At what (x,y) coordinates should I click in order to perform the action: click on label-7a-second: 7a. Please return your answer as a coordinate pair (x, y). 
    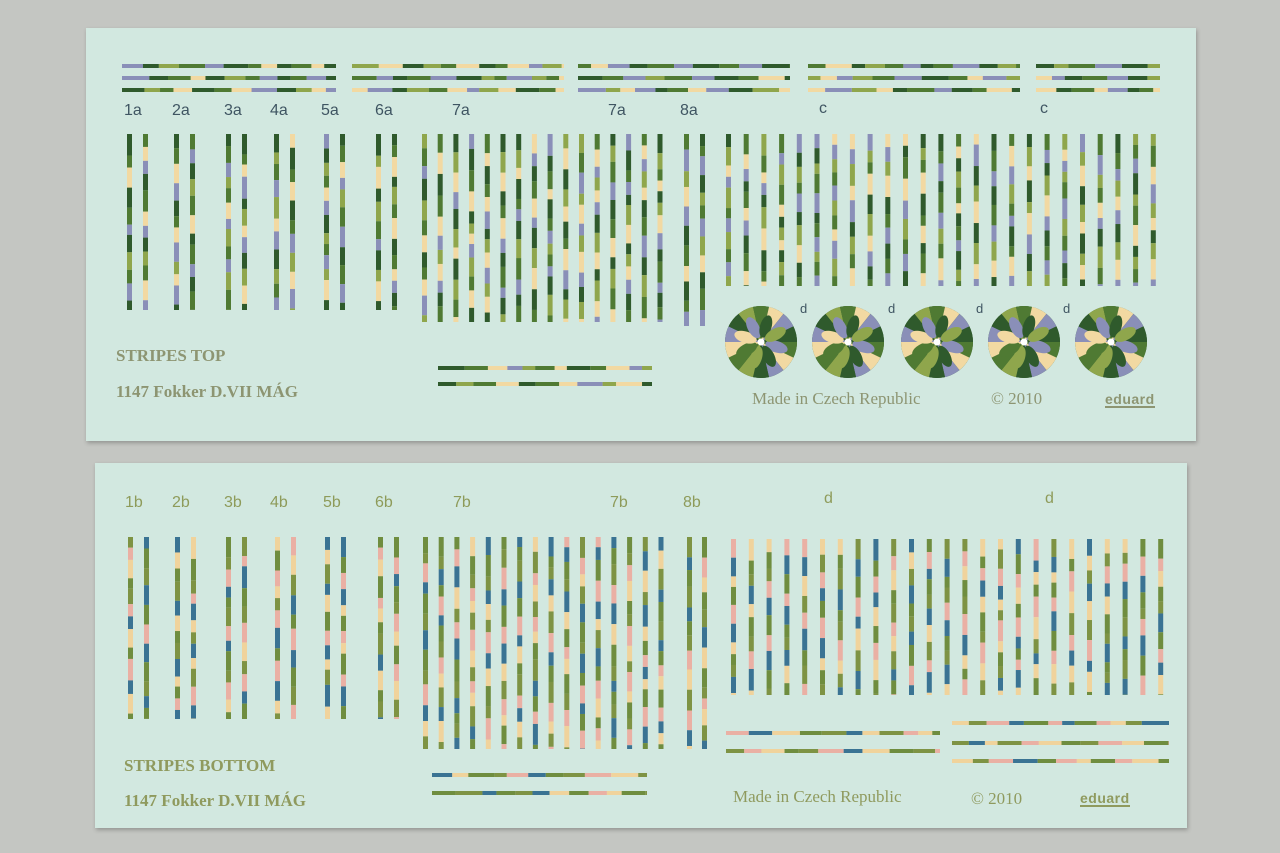
    Looking at the image, I should click on (617, 110).